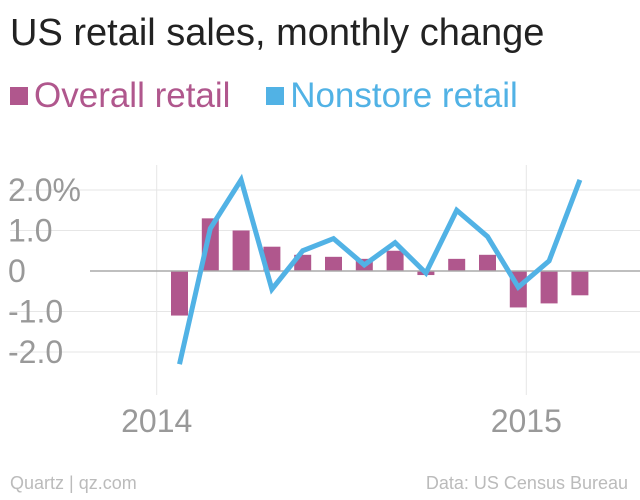  Describe the element at coordinates (44, 271) in the screenshot. I see `y-axis-ticks: 2.0% 1.0 0 -1.0 -2.0` at that location.